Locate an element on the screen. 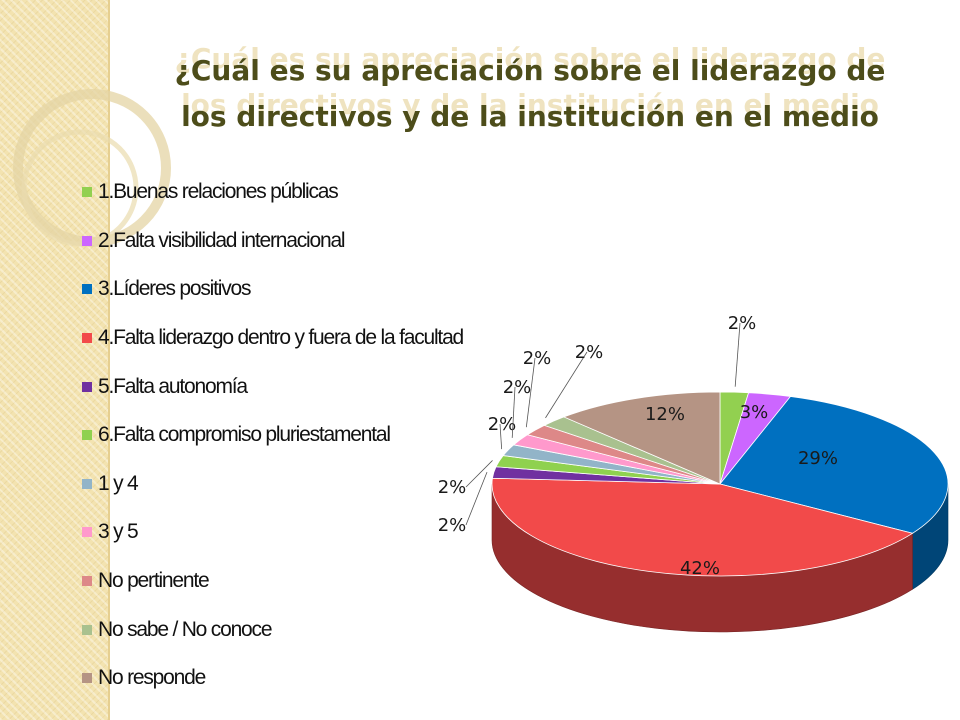 This screenshot has height=720, width=960. legend-label: 3 y 5 is located at coordinates (118, 532).